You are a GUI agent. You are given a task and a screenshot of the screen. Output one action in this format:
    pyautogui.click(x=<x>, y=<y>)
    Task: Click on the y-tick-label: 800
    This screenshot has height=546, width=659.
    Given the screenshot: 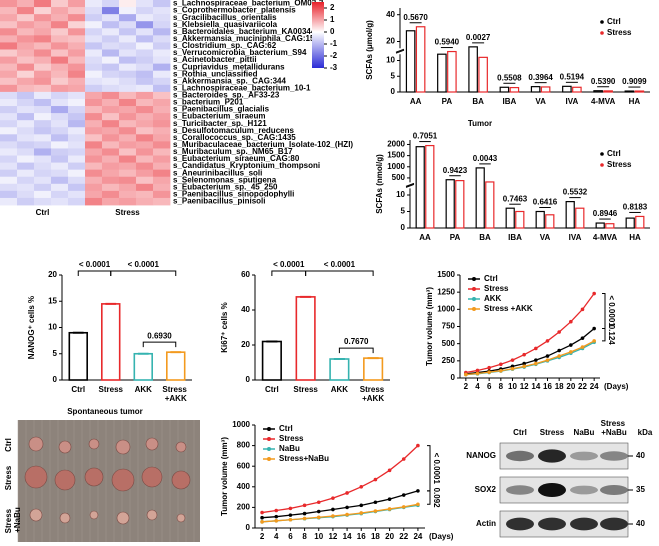 What is the action you would take?
    pyautogui.click(x=244, y=445)
    